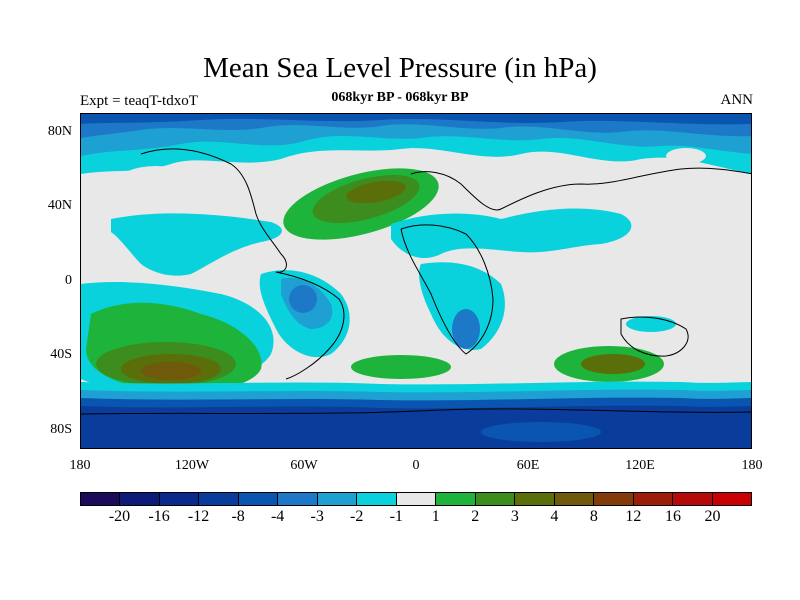 This screenshot has width=800, height=600. Describe the element at coordinates (68, 280) in the screenshot. I see `lat-label-0: 0` at that location.